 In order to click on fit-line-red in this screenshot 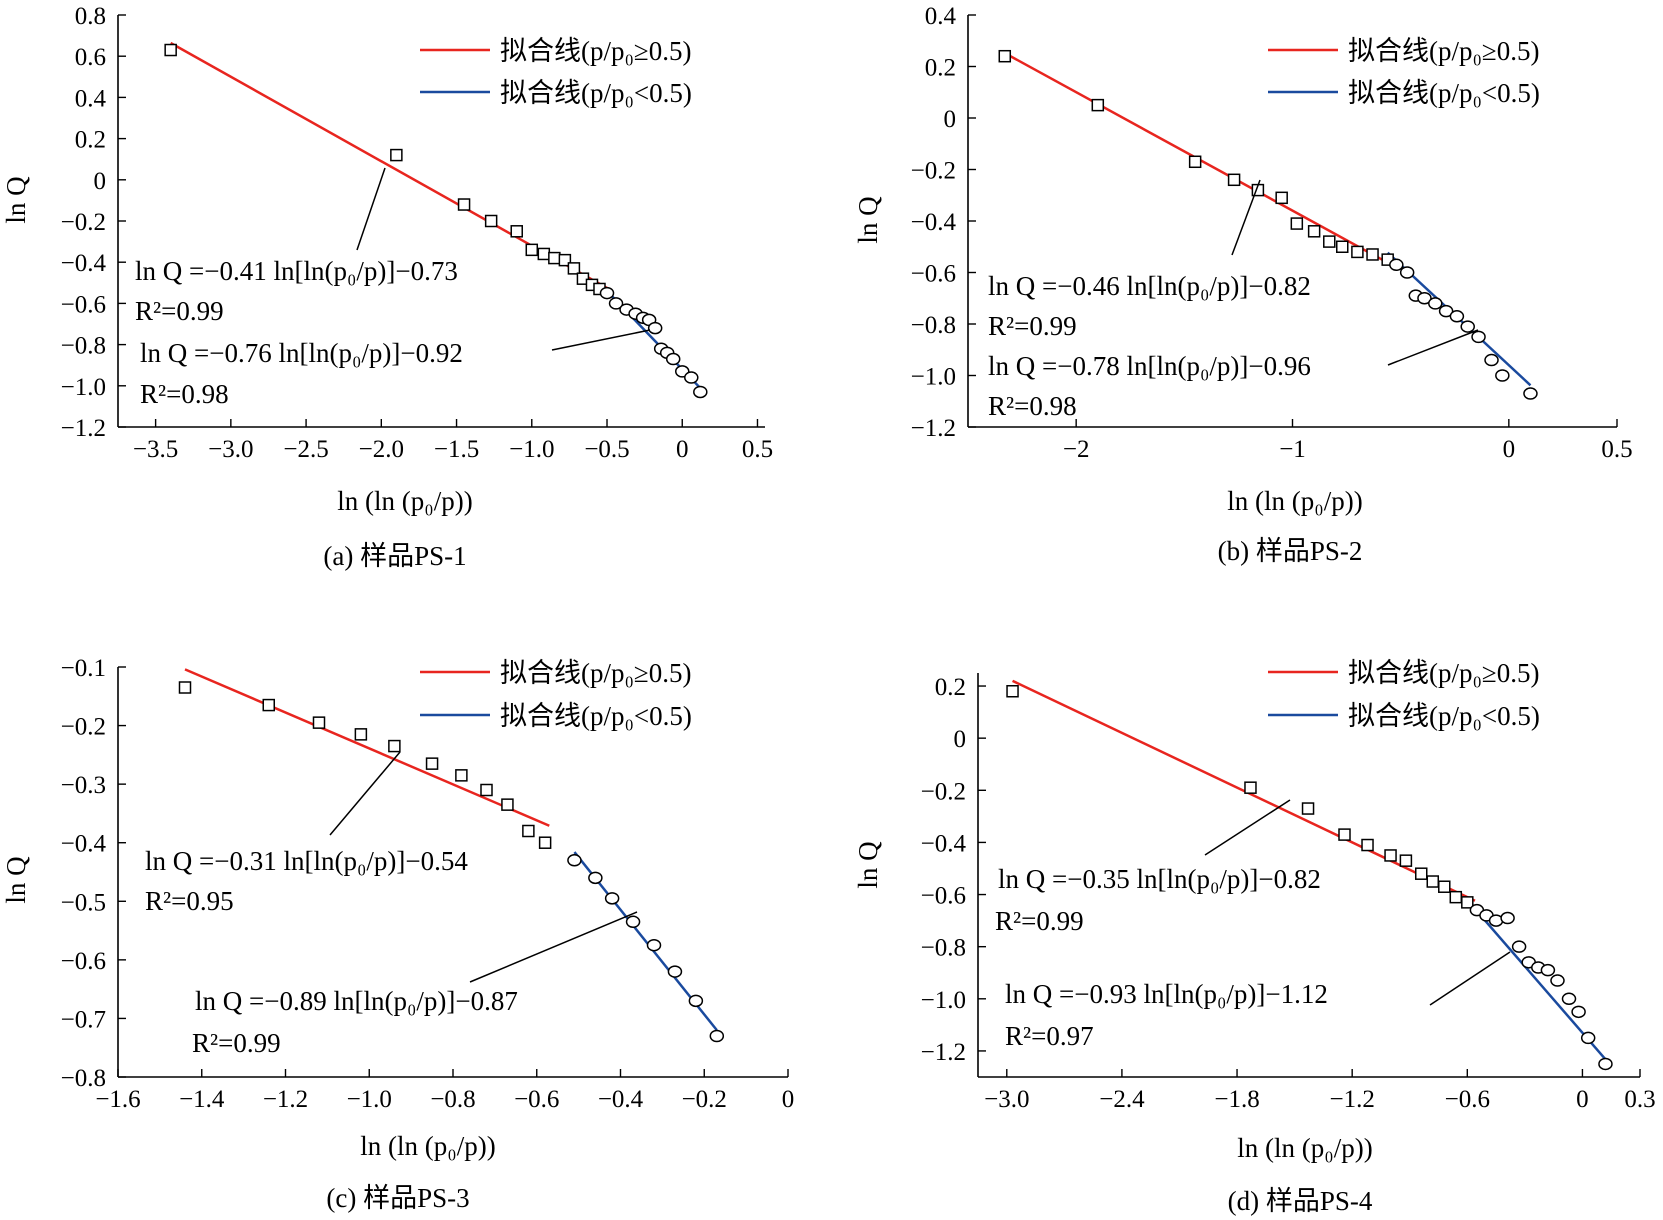, I will do `click(1244, 790)`.